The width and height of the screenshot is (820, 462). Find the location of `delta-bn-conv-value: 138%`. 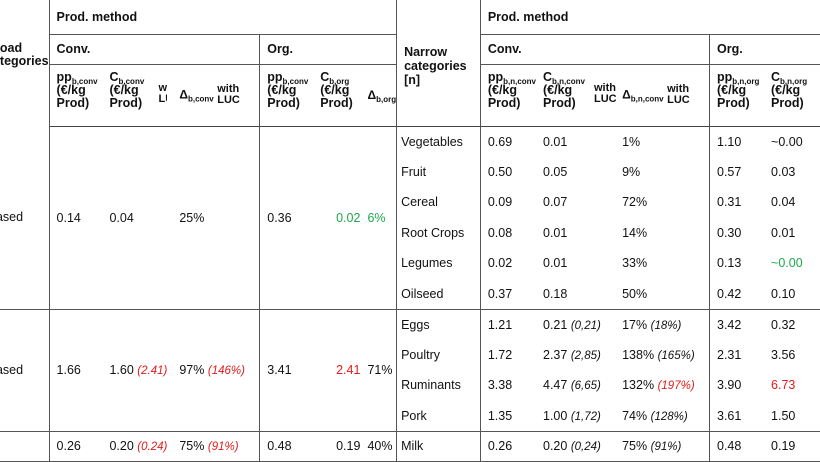

delta-bn-conv-value: 138% is located at coordinates (638, 355).